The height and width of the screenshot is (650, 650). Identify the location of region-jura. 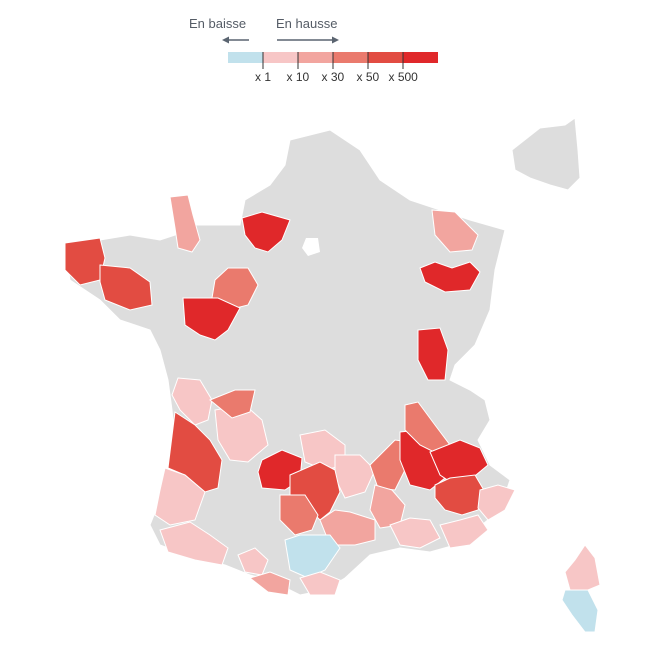
(433, 354).